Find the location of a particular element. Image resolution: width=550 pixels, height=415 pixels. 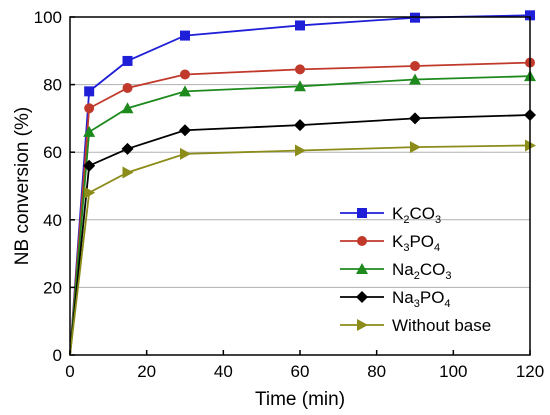

legend: K2CO3 K3PO4 Na2CO3 Na3PO4 Without base is located at coordinates (415, 269).